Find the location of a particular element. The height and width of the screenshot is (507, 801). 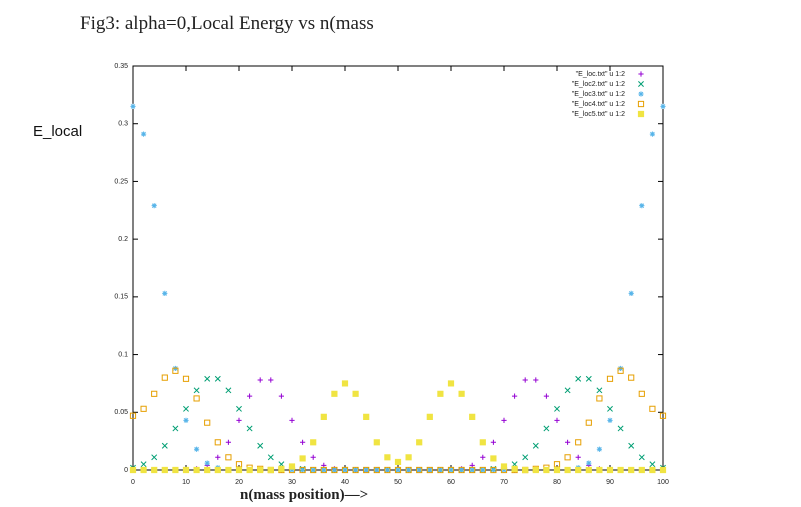

x-axis-label: n(mass position)—> is located at coordinates (304, 495).